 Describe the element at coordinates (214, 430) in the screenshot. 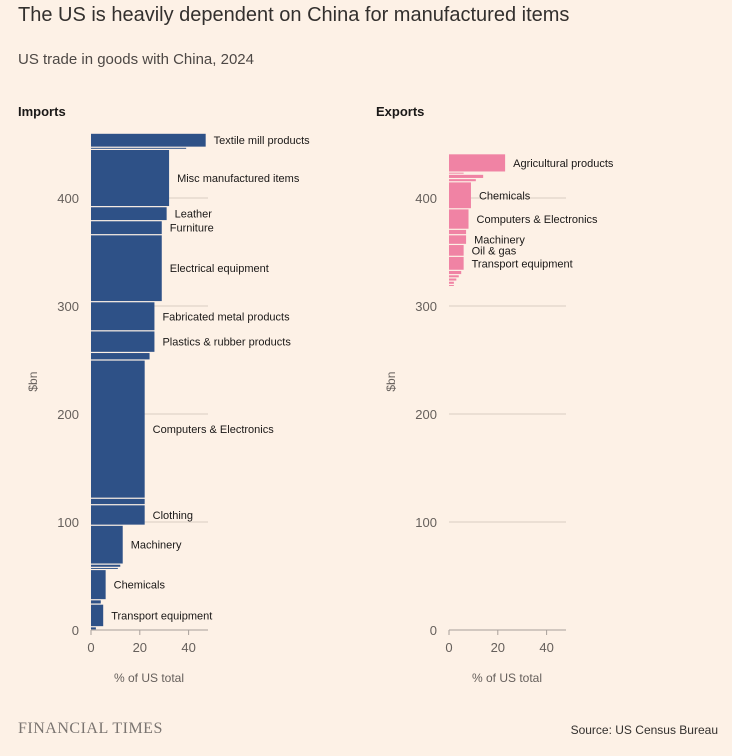

I see `imports-bar-label: Computers & Electronics` at that location.